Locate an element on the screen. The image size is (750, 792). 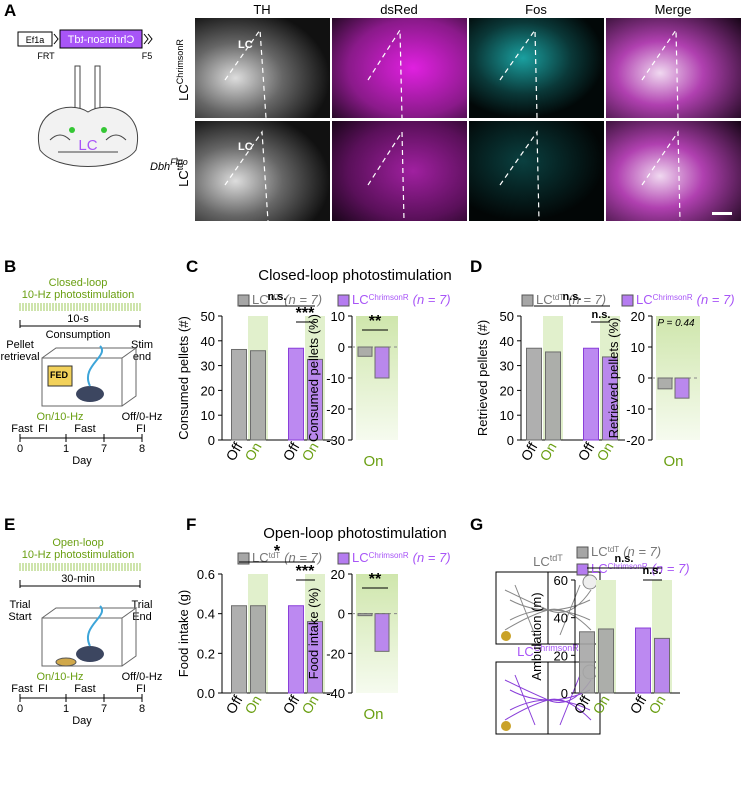
day-label: 7 is located at coordinates (104, 449).